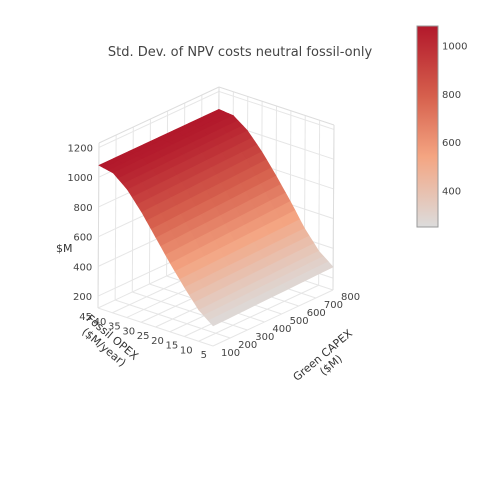 This screenshot has height=480, width=480. Describe the element at coordinates (143, 336) in the screenshot. I see `fossil-opex-tick-label: 25` at that location.